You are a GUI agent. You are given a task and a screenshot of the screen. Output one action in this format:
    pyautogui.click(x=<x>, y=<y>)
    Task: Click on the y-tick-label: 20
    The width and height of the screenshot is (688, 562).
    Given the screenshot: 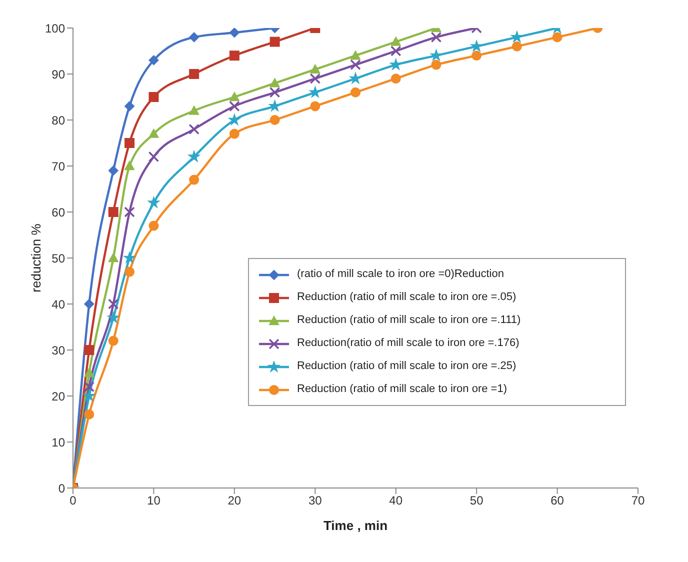 What is the action you would take?
    pyautogui.click(x=59, y=396)
    